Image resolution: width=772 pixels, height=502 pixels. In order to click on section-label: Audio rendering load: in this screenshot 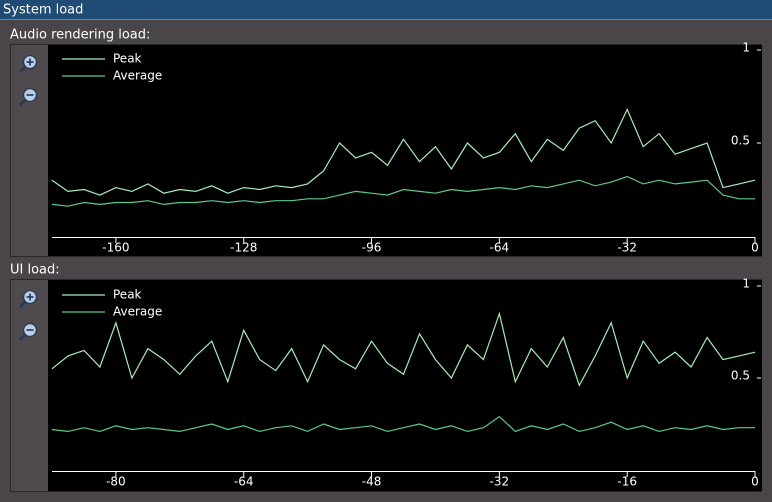, I will do `click(80, 35)`.